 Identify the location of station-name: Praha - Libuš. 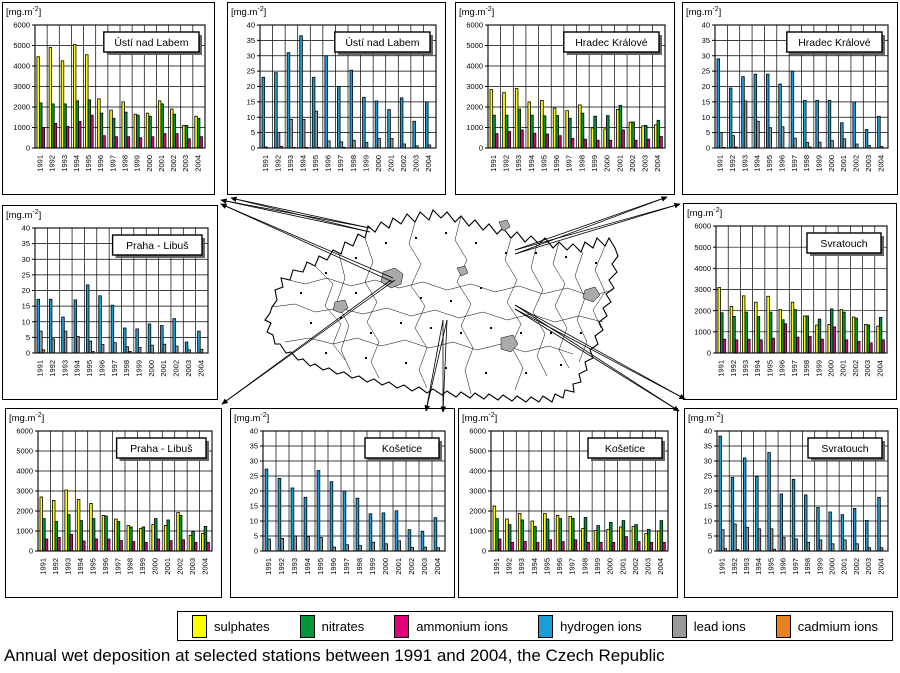
(161, 449).